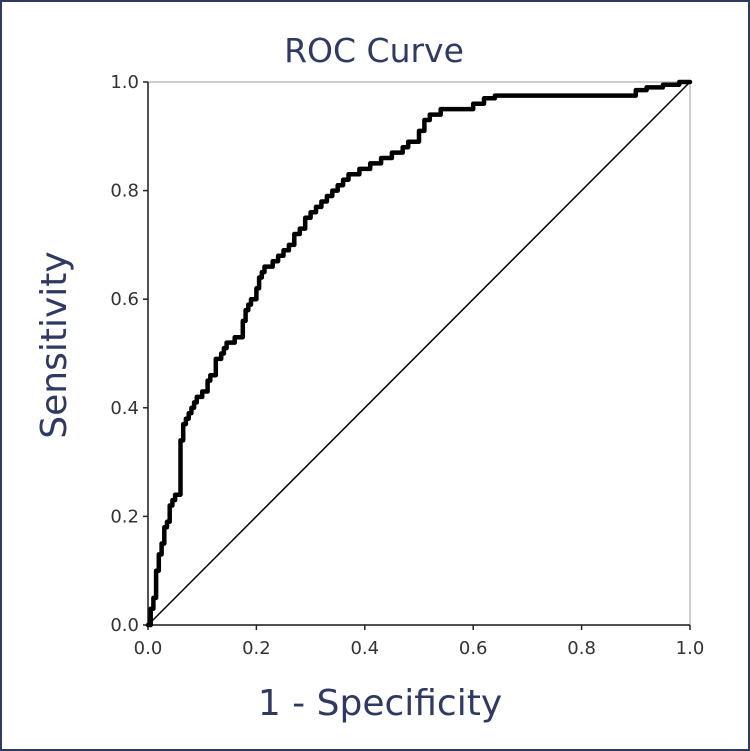 The width and height of the screenshot is (750, 751). Describe the element at coordinates (124, 299) in the screenshot. I see `y-tick-label: 0.6` at that location.